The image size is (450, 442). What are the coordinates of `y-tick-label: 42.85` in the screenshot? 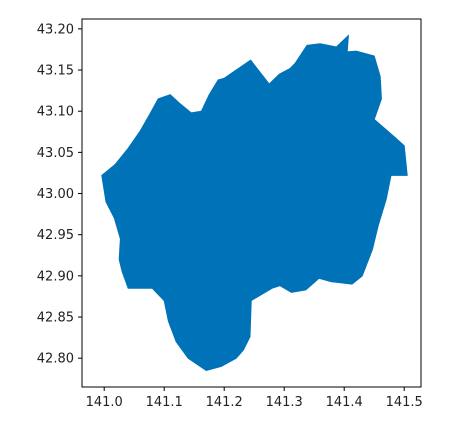 It's located at (55, 318).